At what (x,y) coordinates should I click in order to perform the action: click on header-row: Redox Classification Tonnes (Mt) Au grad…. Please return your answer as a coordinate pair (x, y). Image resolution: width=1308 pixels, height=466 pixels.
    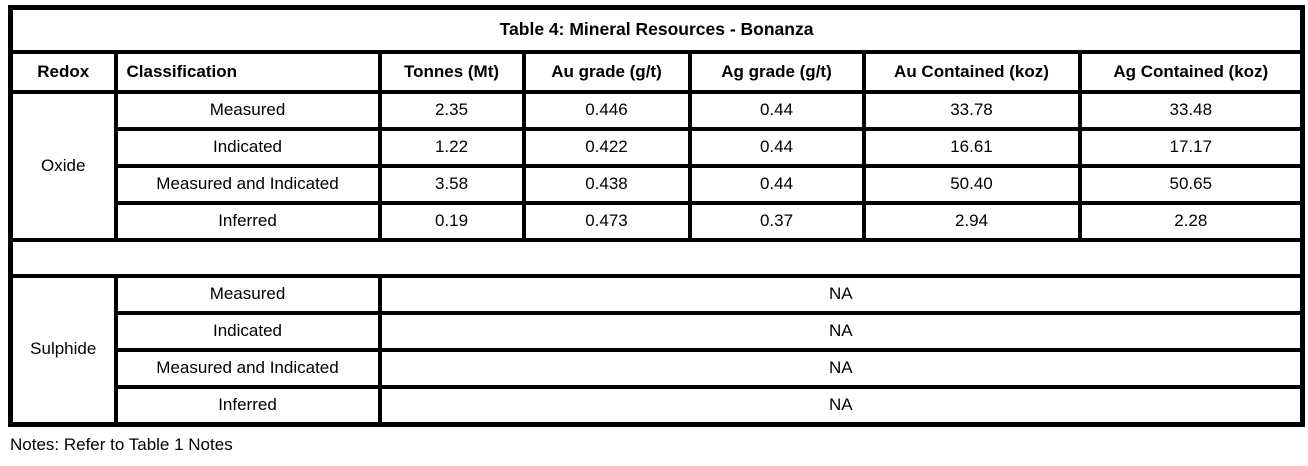
    Looking at the image, I should click on (656, 72).